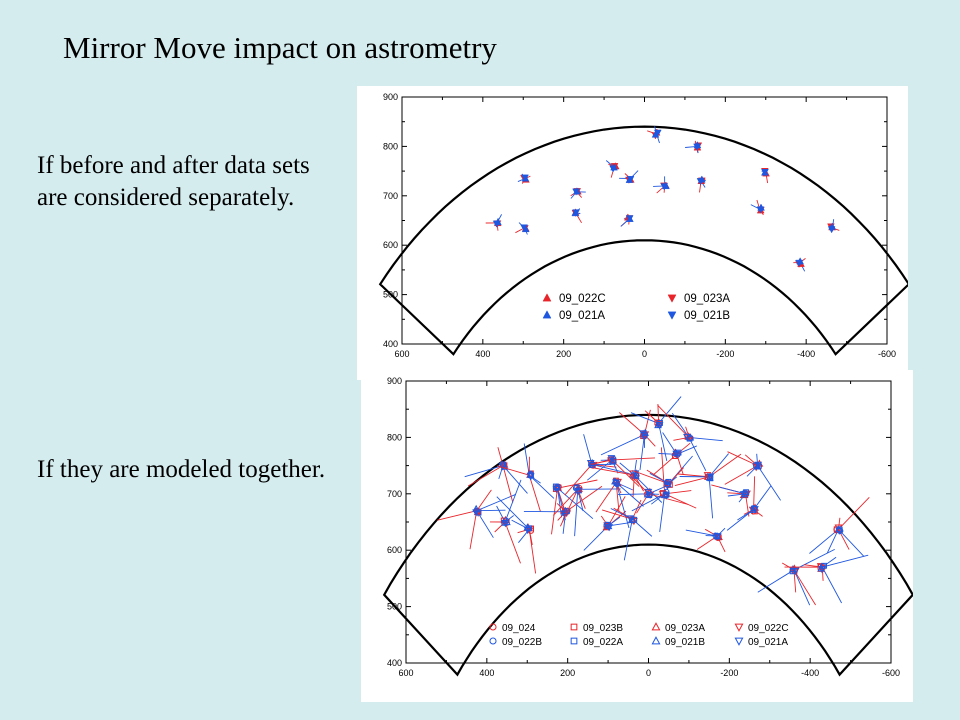 This screenshot has height=720, width=960. Describe the element at coordinates (603, 628) in the screenshot. I see `legend-label: 09_023B` at that location.